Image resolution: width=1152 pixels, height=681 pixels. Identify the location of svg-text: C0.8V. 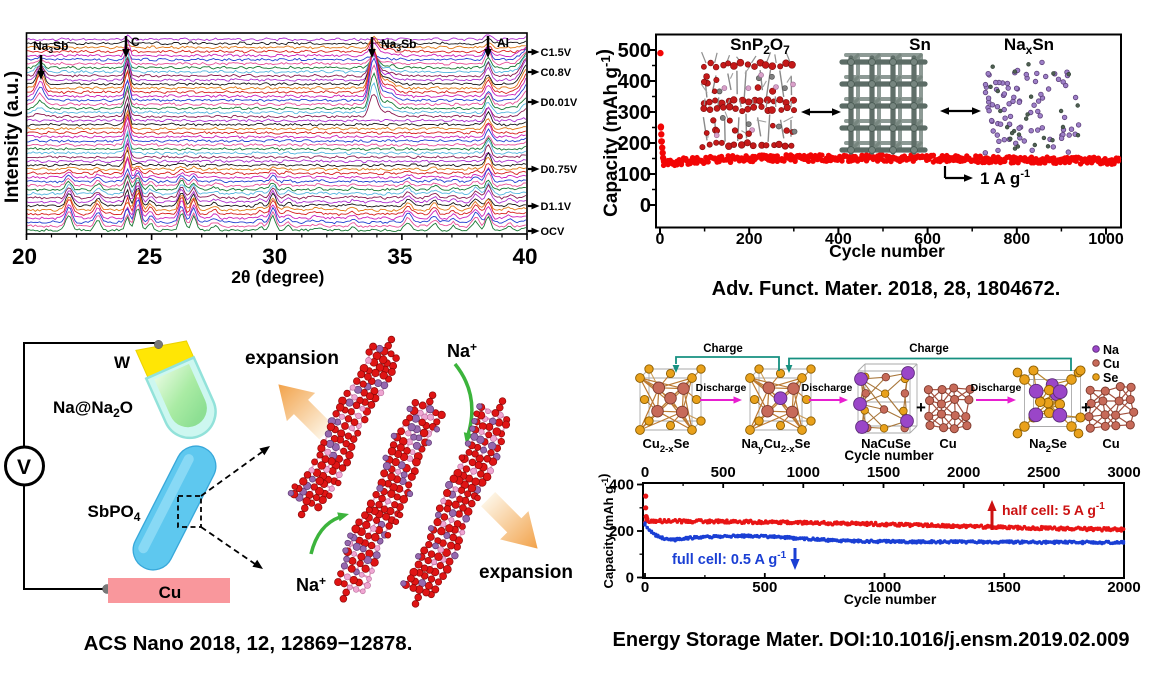
(556, 73).